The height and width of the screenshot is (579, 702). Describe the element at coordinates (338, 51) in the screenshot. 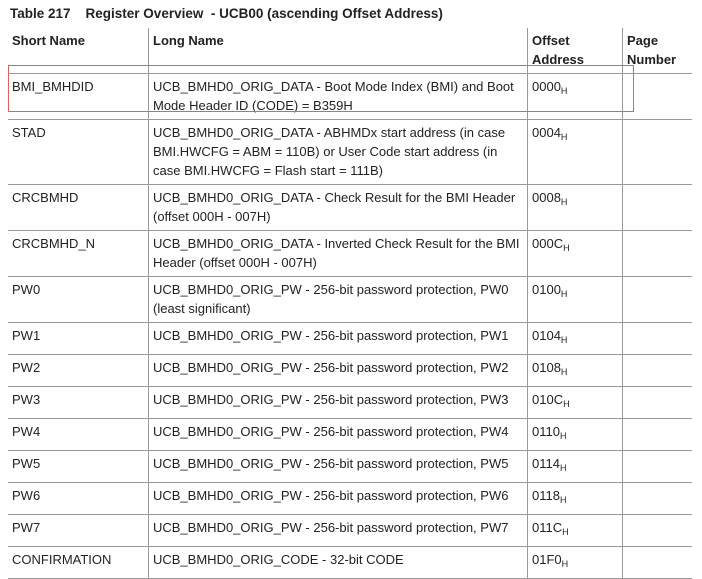

I see `header-long-name: Long Name` at that location.